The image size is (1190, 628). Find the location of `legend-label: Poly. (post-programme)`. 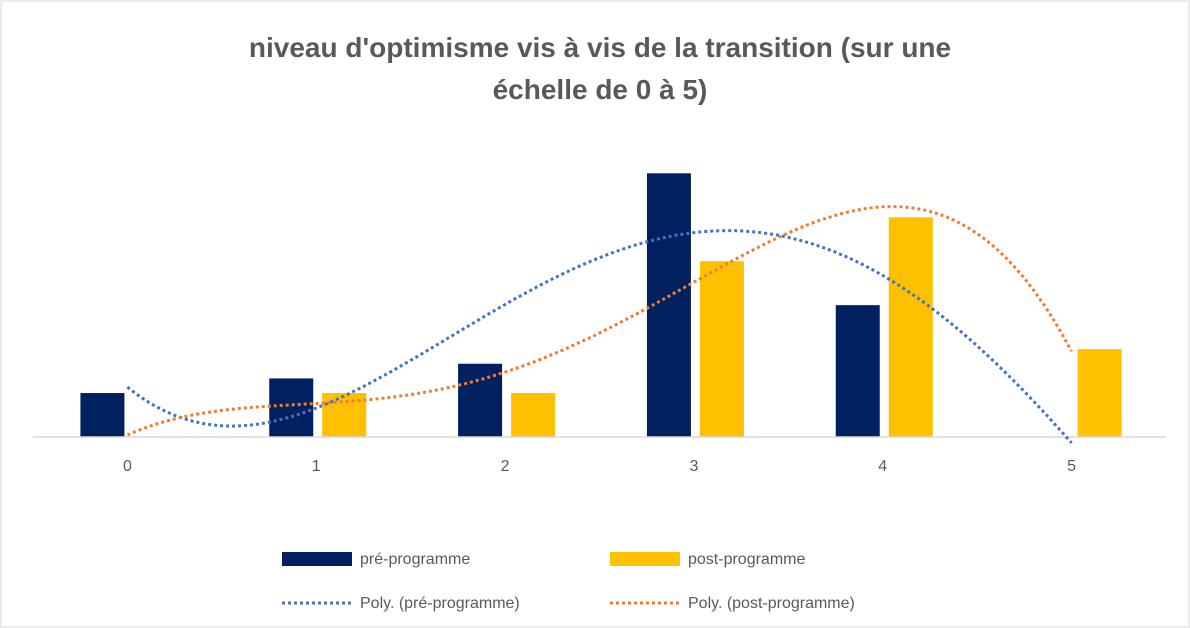

legend-label: Poly. (post-programme) is located at coordinates (771, 603).